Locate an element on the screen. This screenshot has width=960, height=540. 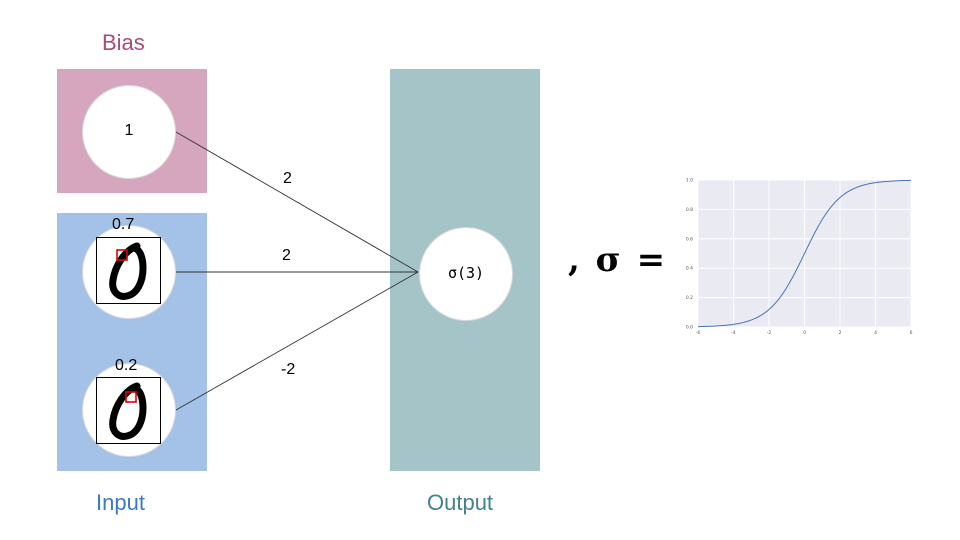
input-label: Input is located at coordinates (120, 502).